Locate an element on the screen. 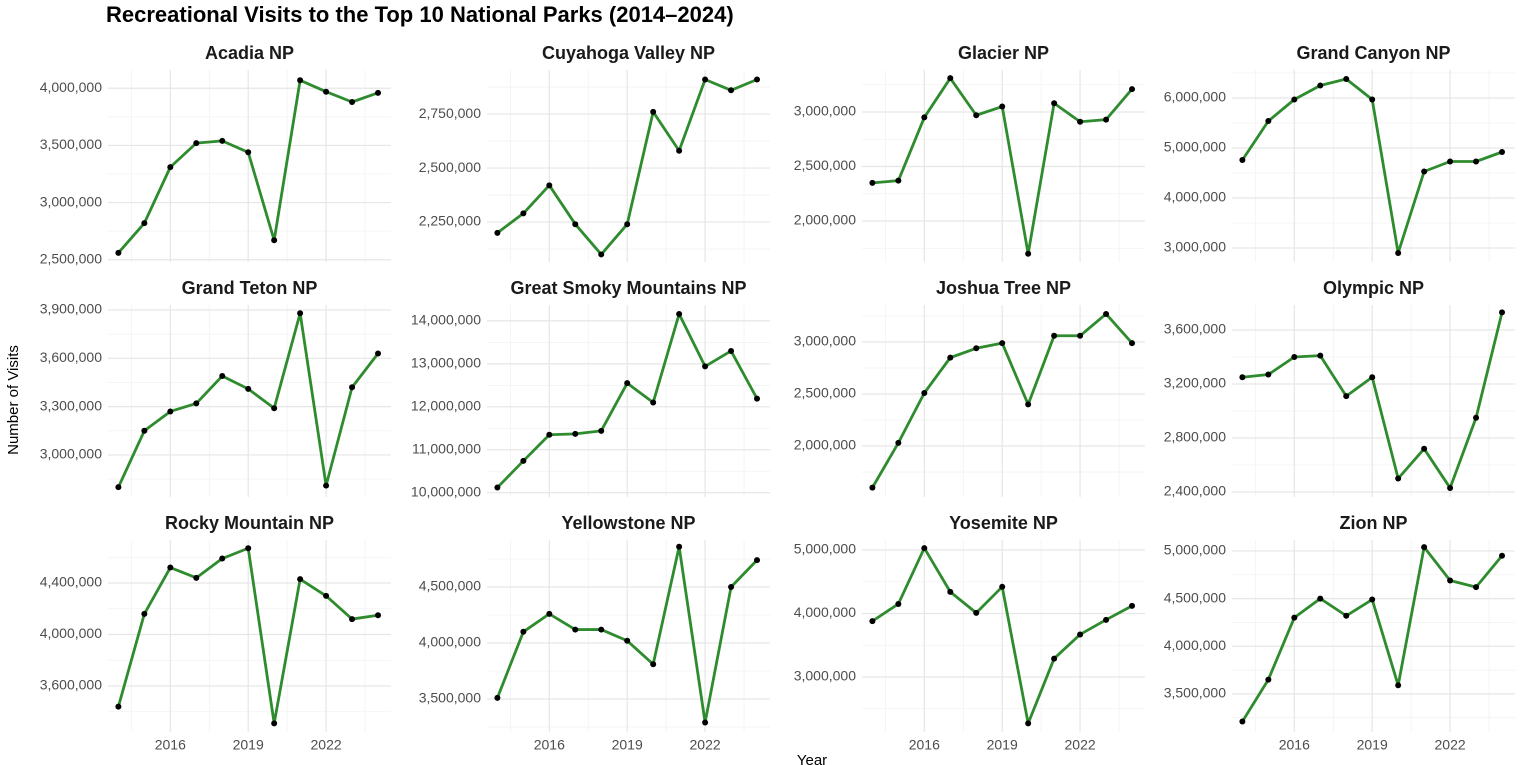 This screenshot has height=765, width=1520. panel-title: Grand Canyon NP is located at coordinates (1373, 53).